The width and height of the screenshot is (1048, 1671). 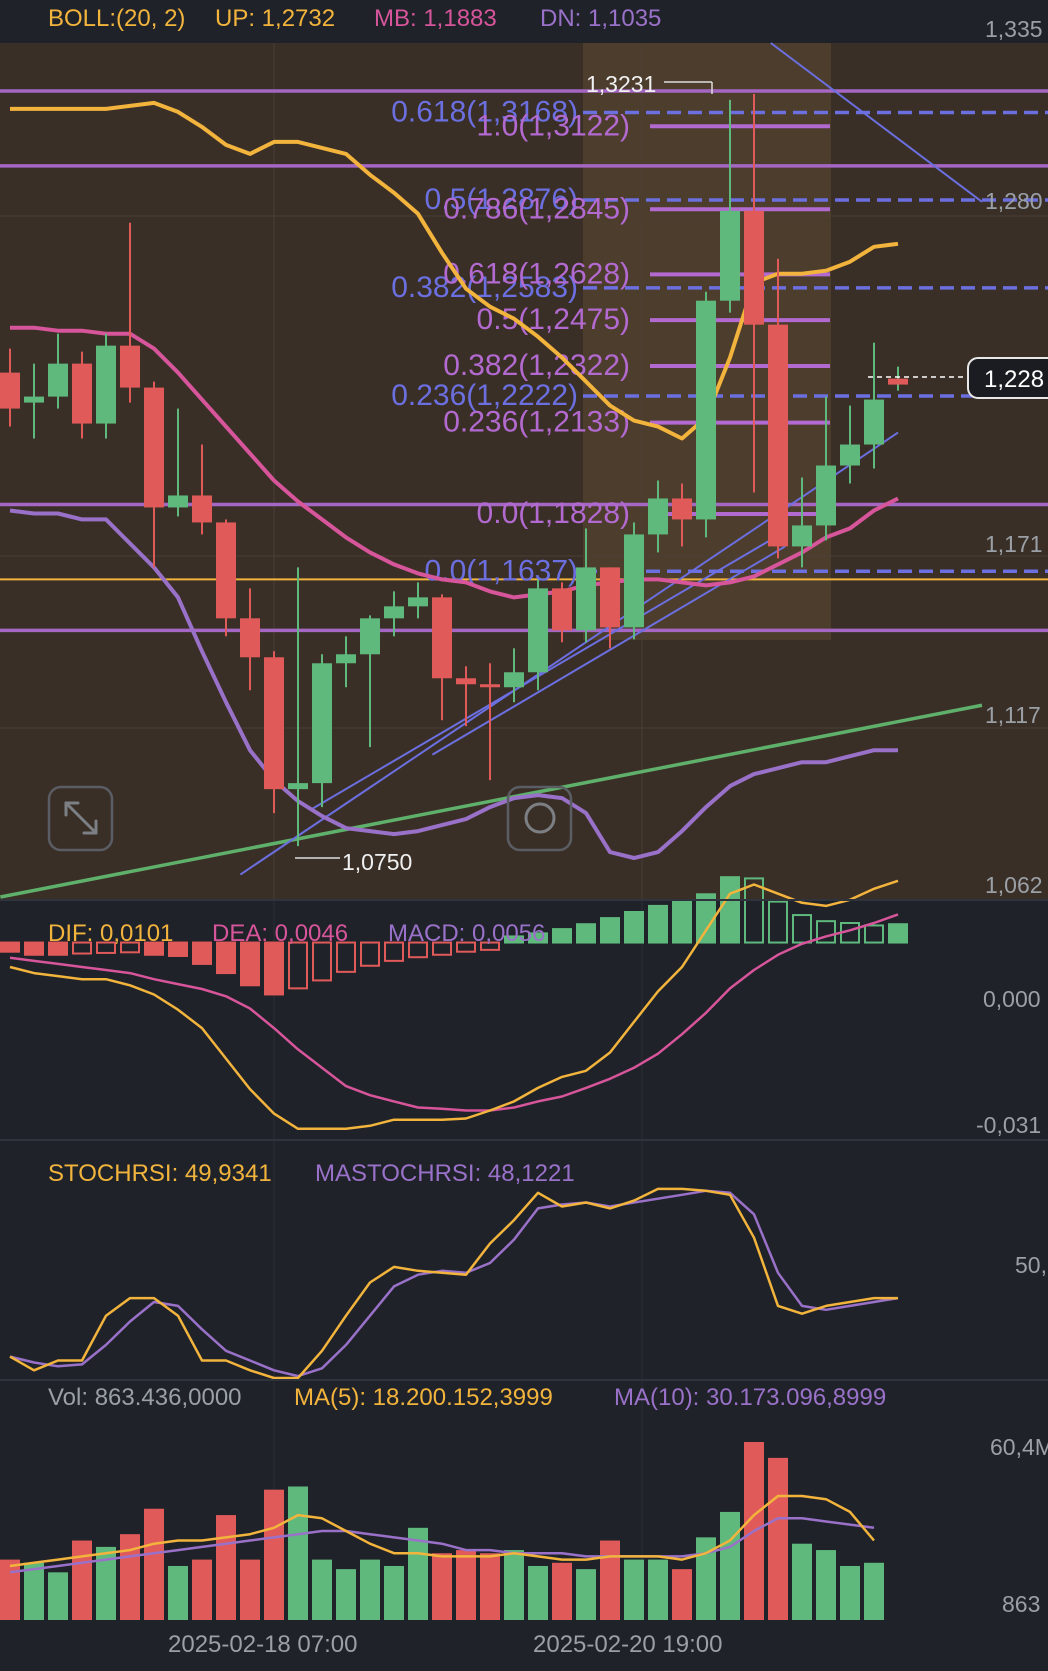 I want to click on fib-purple-label: 0.236(1,2133), so click(x=536, y=422).